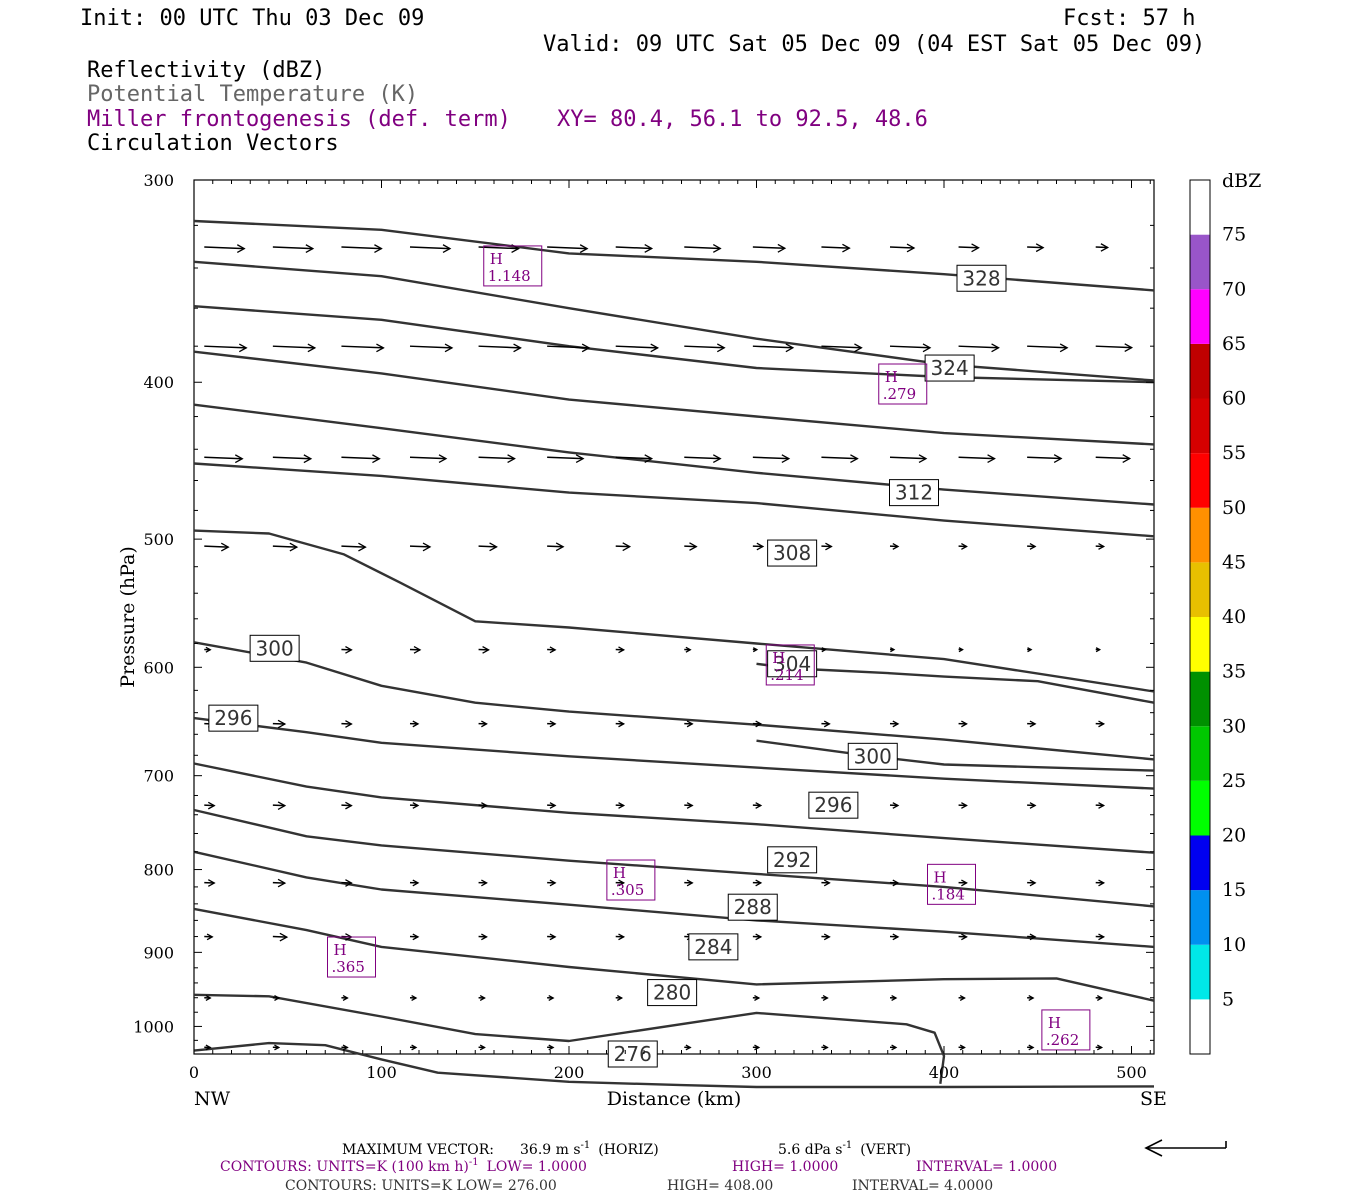  What do you see at coordinates (792, 553) in the screenshot?
I see `isentrope-label-text: 308` at bounding box center [792, 553].